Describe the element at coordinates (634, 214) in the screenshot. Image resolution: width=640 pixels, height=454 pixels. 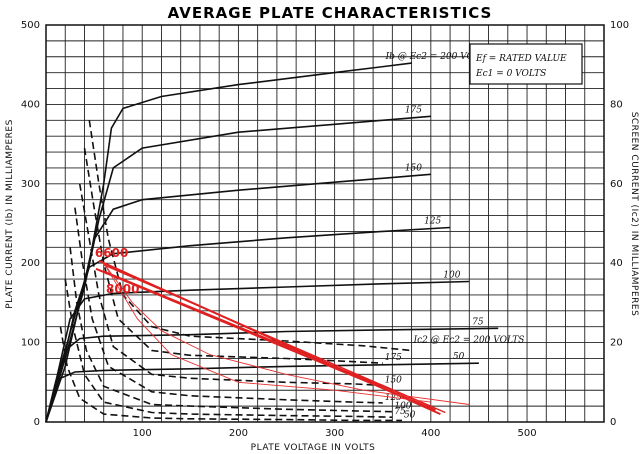
I see `y-axis-label-right: SCREEN CURRENT (Ic2) IN MILLIAMPERES` at that location.